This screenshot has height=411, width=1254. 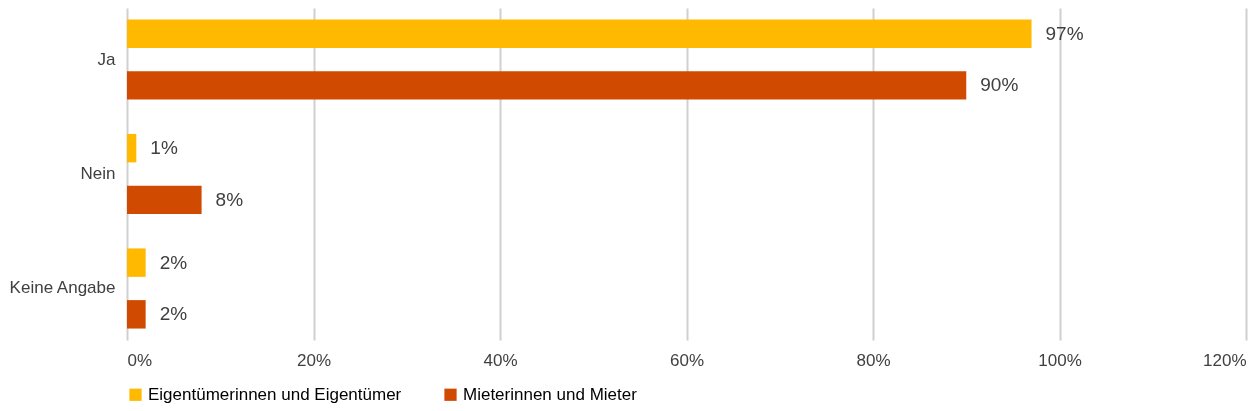 What do you see at coordinates (999, 85) in the screenshot?
I see `data-label: 90%` at bounding box center [999, 85].